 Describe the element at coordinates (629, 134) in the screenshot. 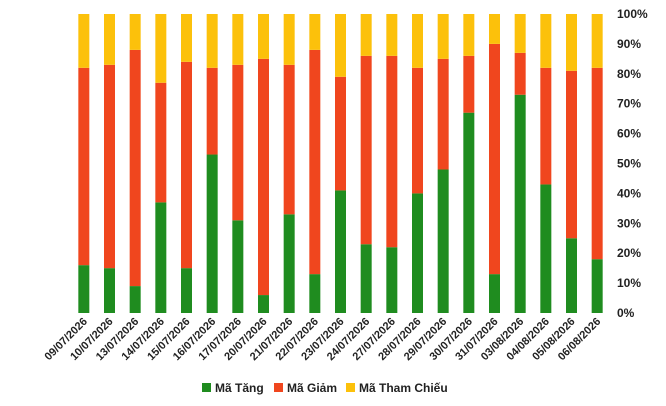

I see `y-tick-label: 60%` at that location.